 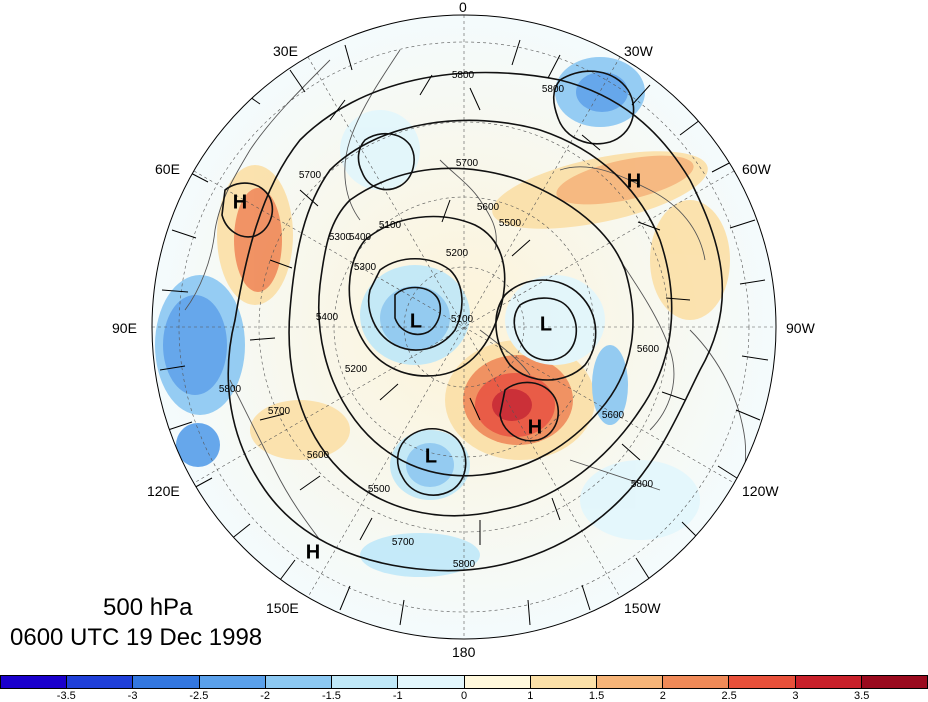 What do you see at coordinates (431, 456) in the screenshot?
I see `low-center-bering-sea: L` at bounding box center [431, 456].